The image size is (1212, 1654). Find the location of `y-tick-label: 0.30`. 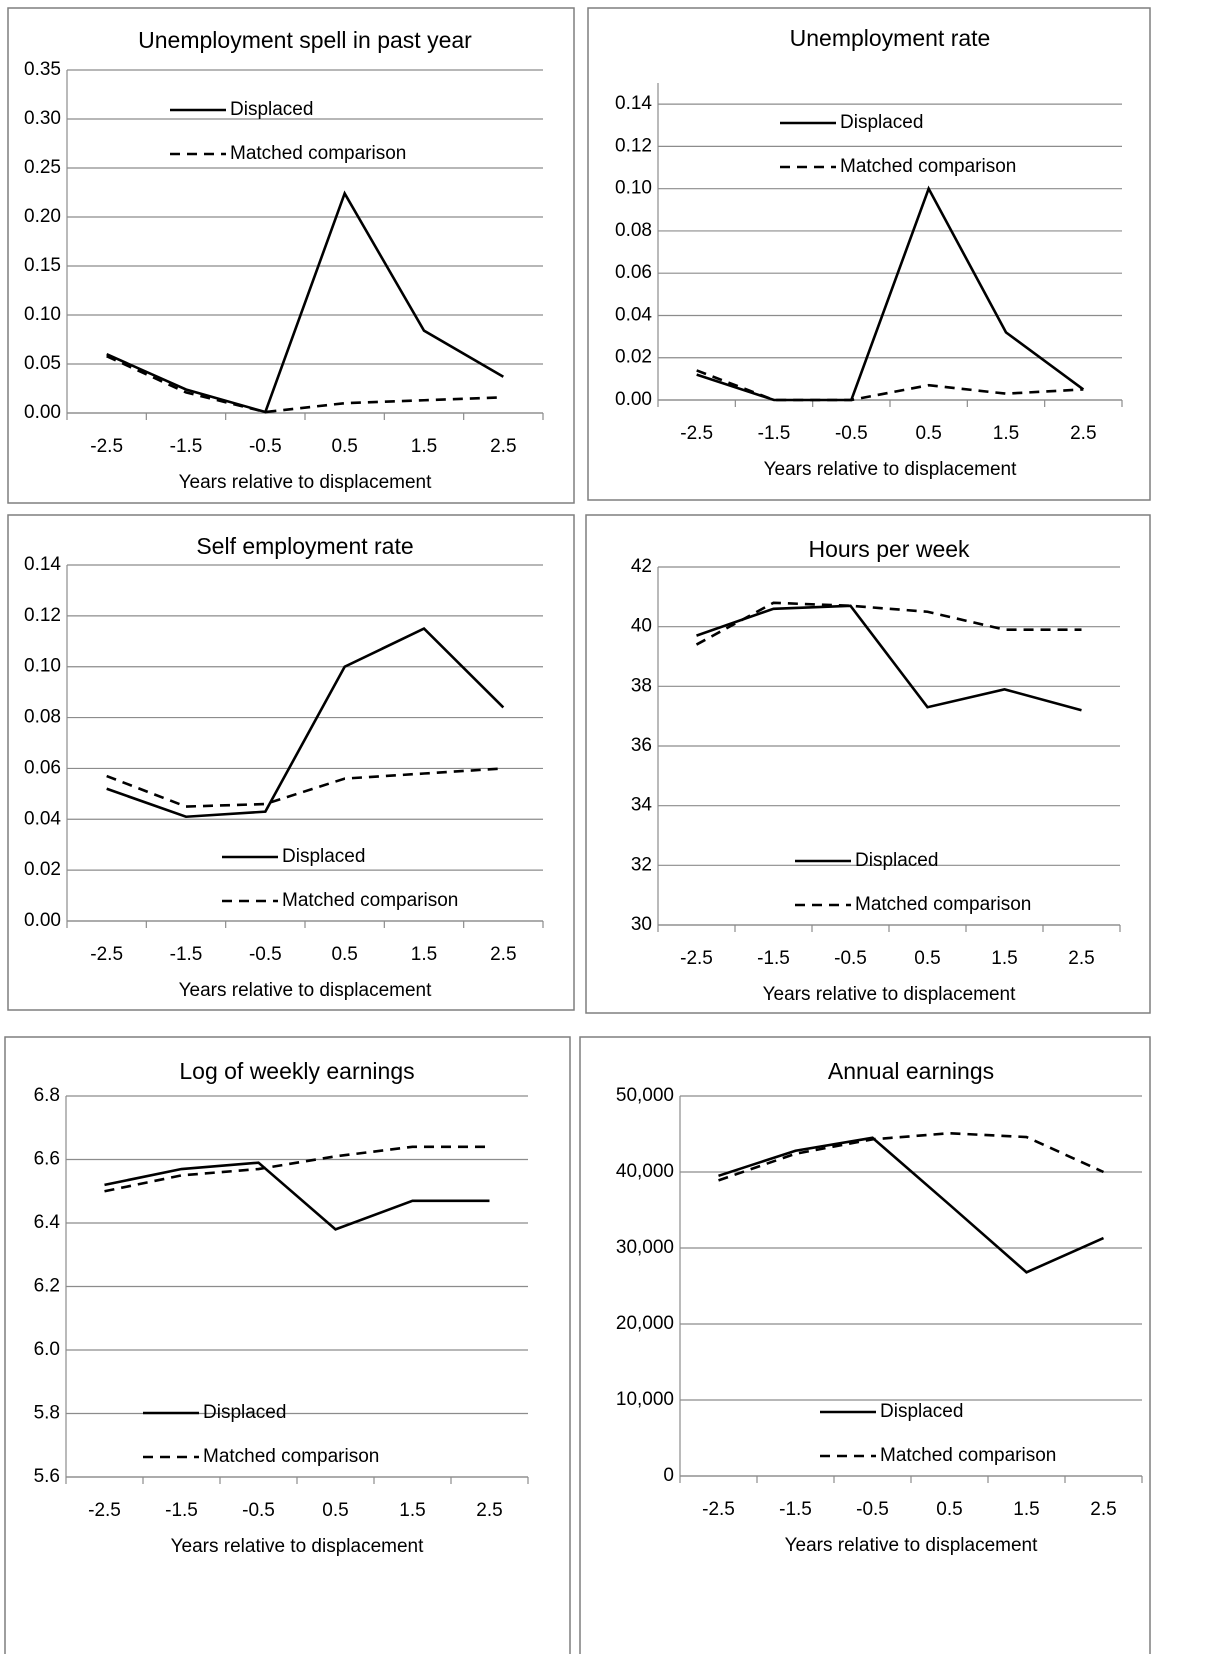

y-tick-label: 0.30 is located at coordinates (42, 118).